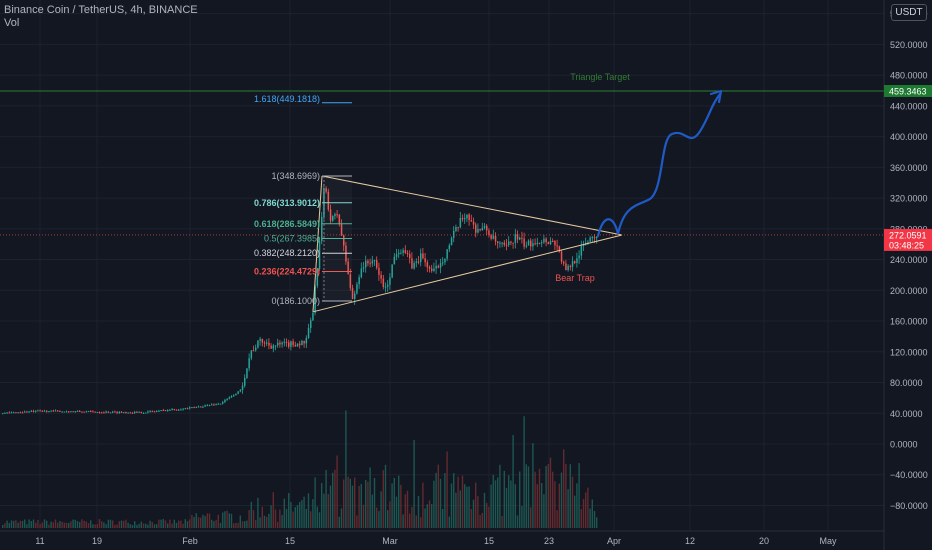 Image resolution: width=932 pixels, height=550 pixels. What do you see at coordinates (472, 205) in the screenshot?
I see `triangle-upper-line` at bounding box center [472, 205].